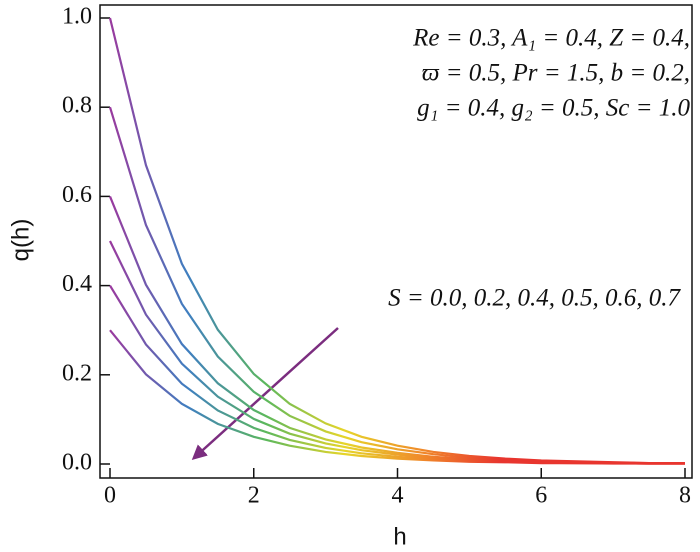 The image size is (700, 552). What do you see at coordinates (77, 17) in the screenshot?
I see `y-tick-label: 1.0` at bounding box center [77, 17].